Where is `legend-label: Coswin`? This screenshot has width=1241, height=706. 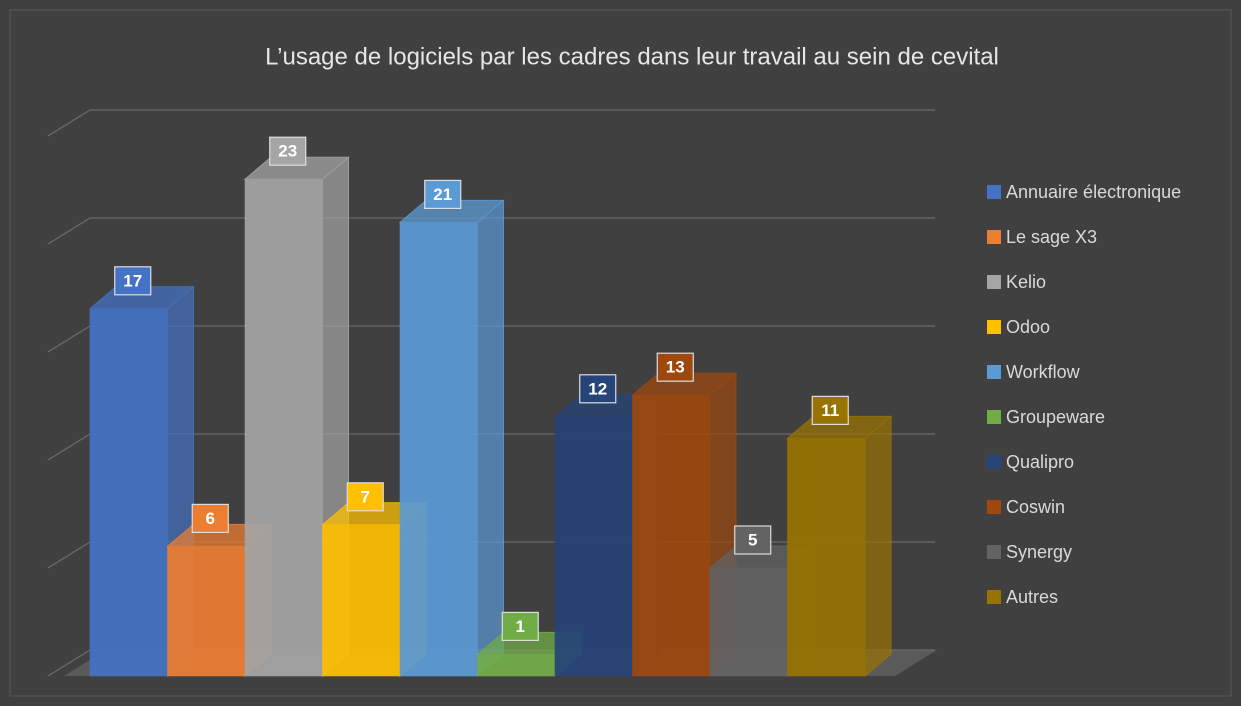 legend-label: Coswin is located at coordinates (1035, 507).